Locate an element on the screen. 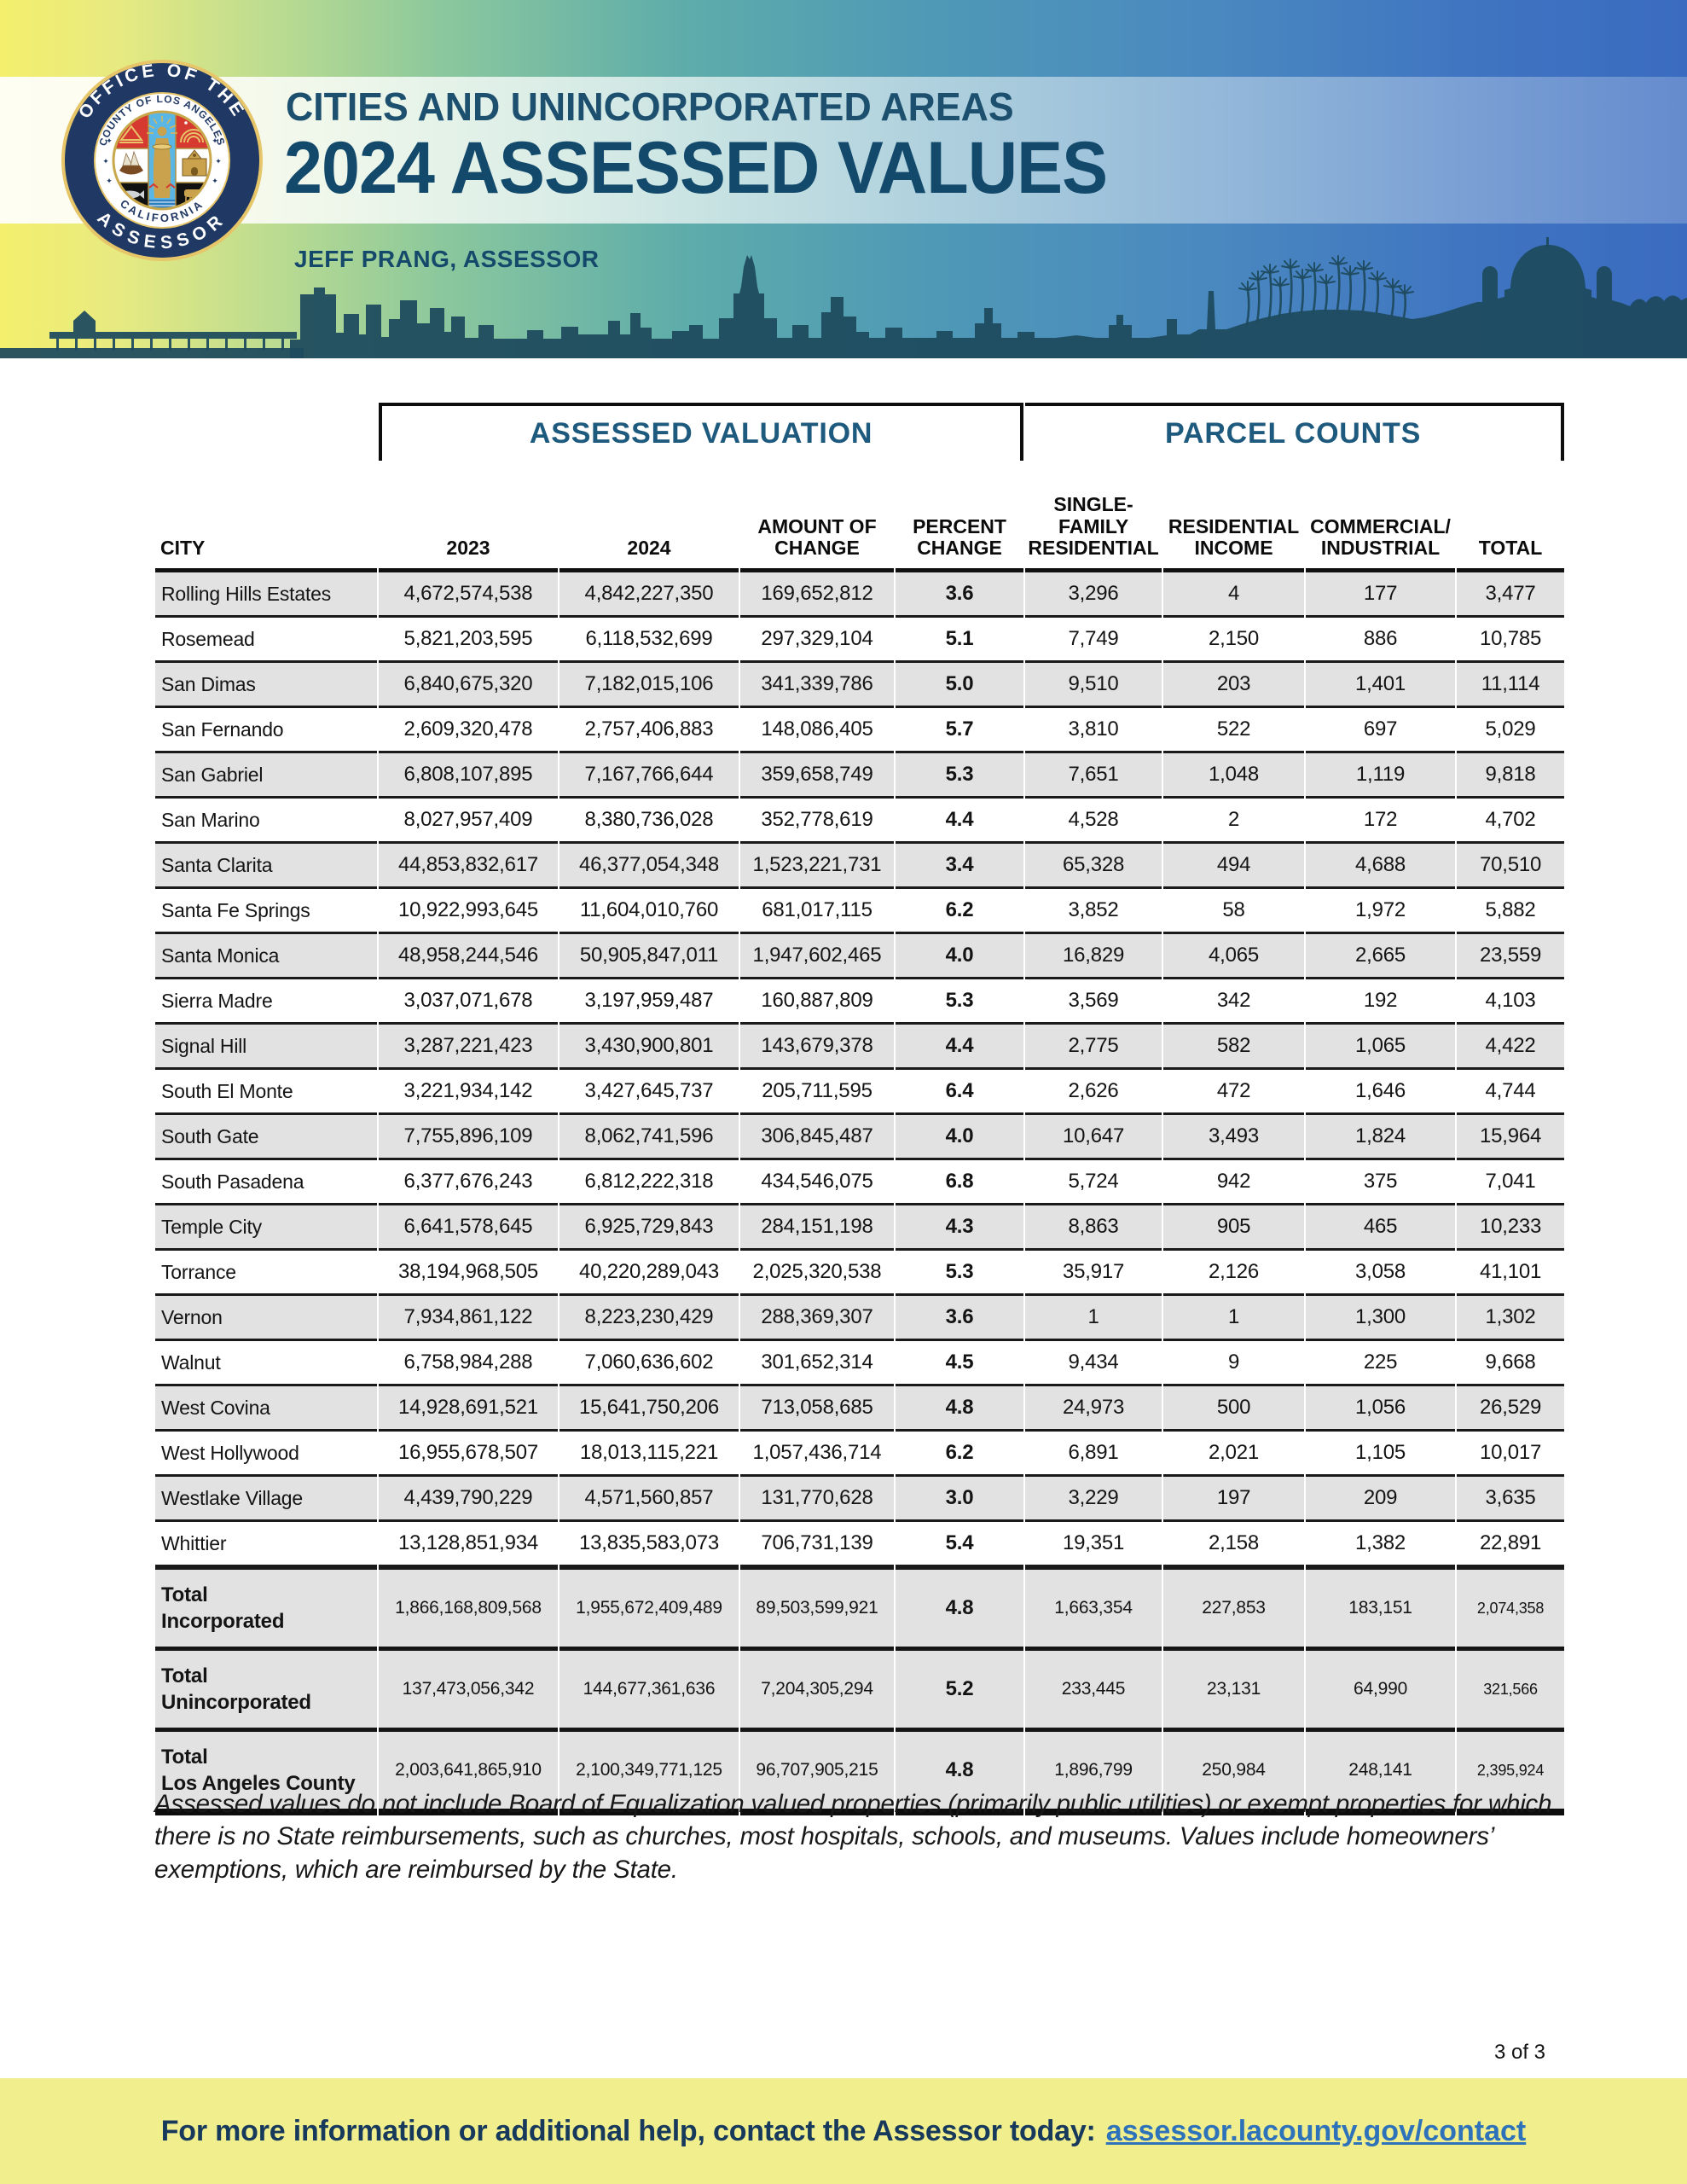 The height and width of the screenshot is (2184, 1687). value-cell: 9,668 is located at coordinates (1511, 1364).